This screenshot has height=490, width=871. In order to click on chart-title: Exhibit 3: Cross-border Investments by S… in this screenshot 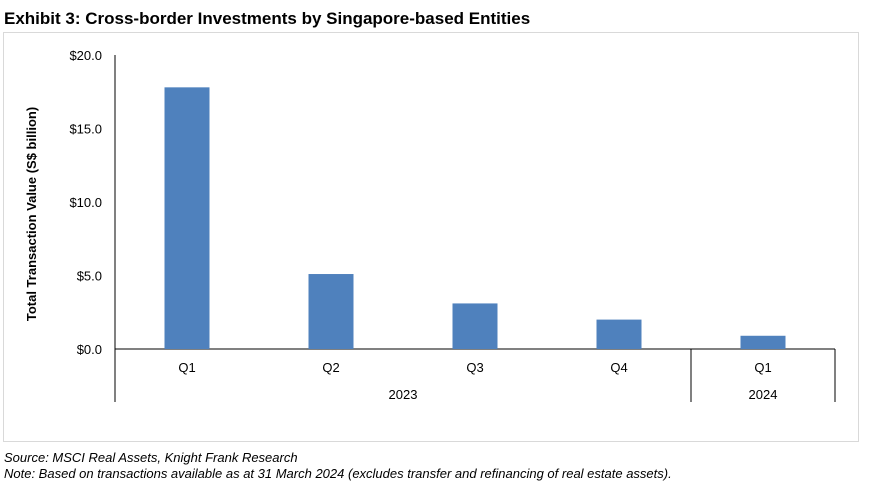, I will do `click(267, 18)`.